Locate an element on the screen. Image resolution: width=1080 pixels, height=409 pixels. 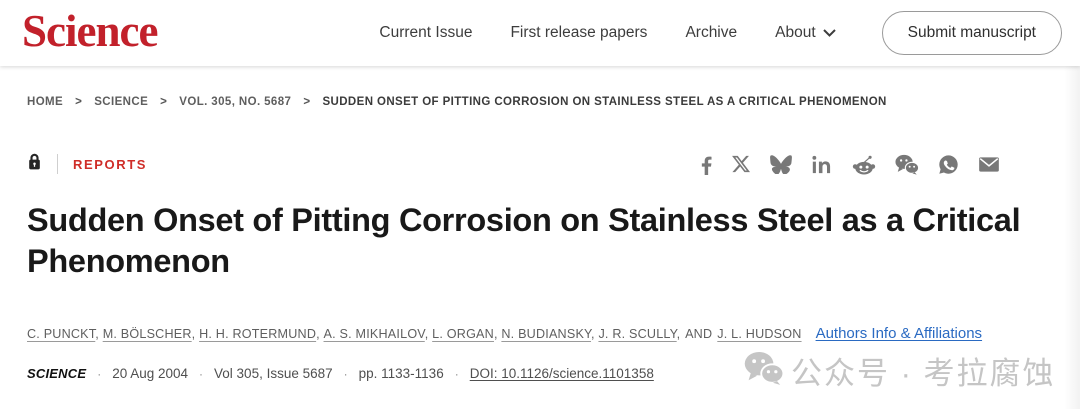
nav-first-release-papers: First release papers is located at coordinates (579, 32).